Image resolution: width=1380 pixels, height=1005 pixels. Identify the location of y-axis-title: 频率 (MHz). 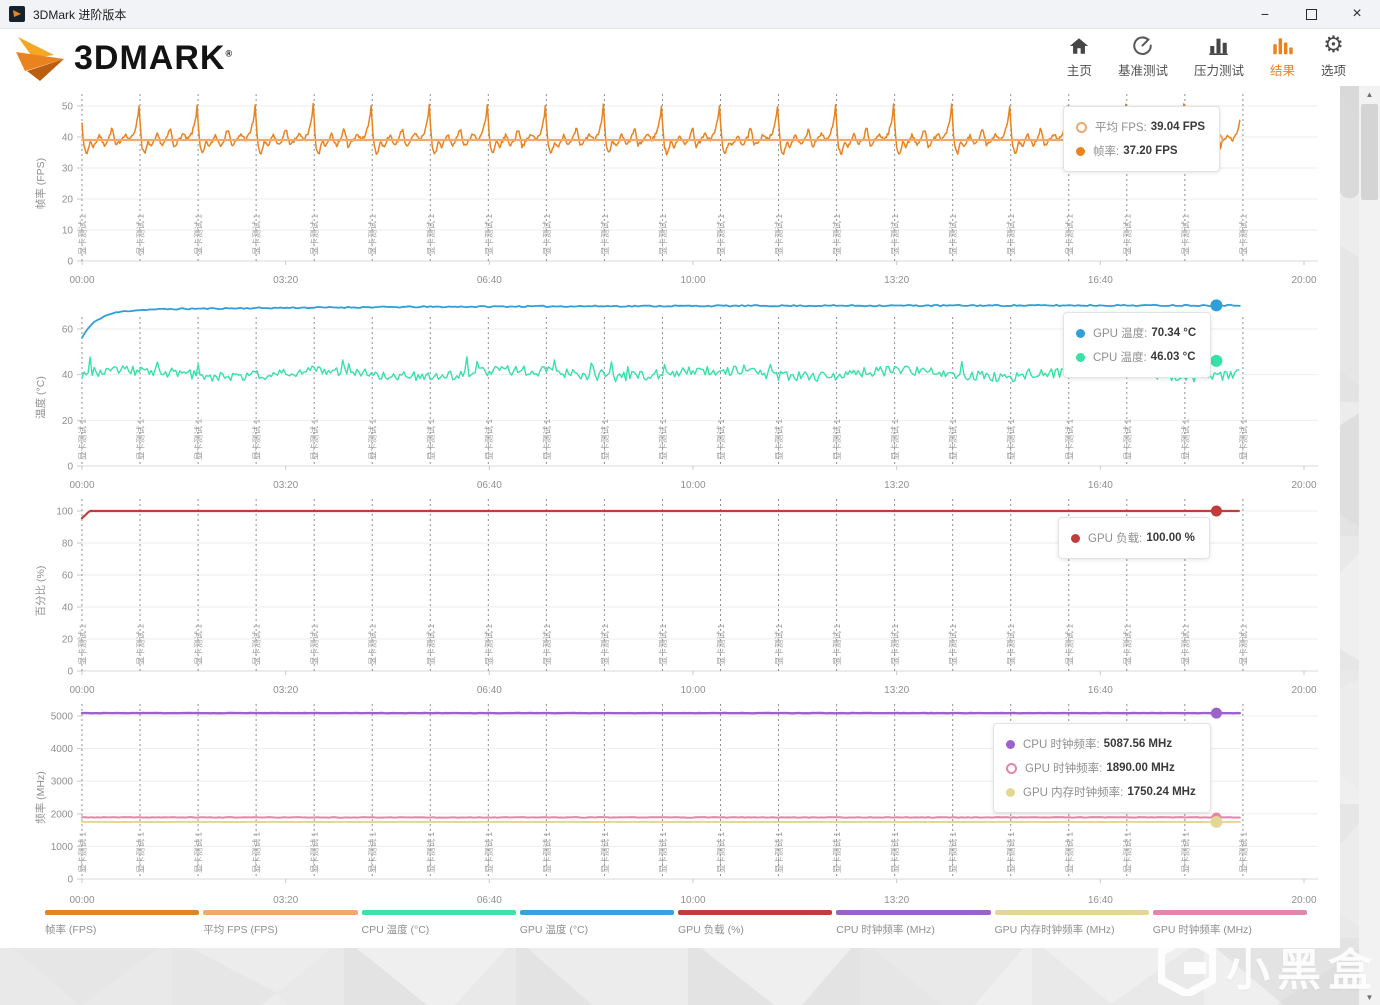
(40, 797).